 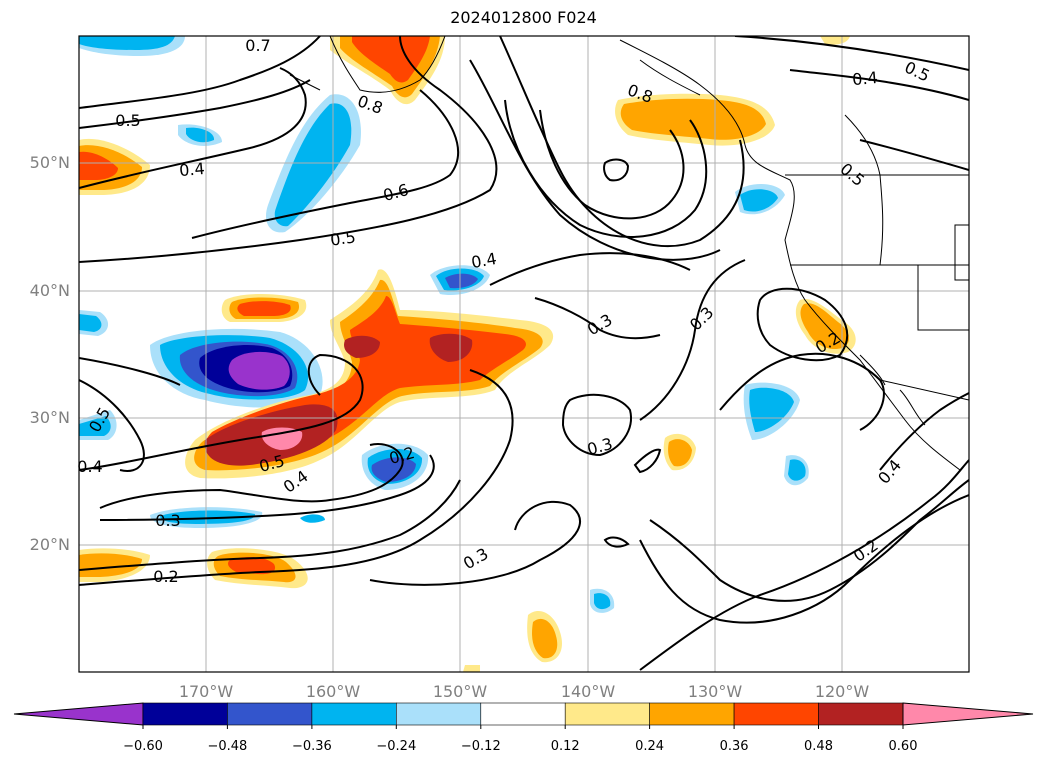 What do you see at coordinates (715, 691) in the screenshot?
I see `lon-label-130w: 130°W` at bounding box center [715, 691].